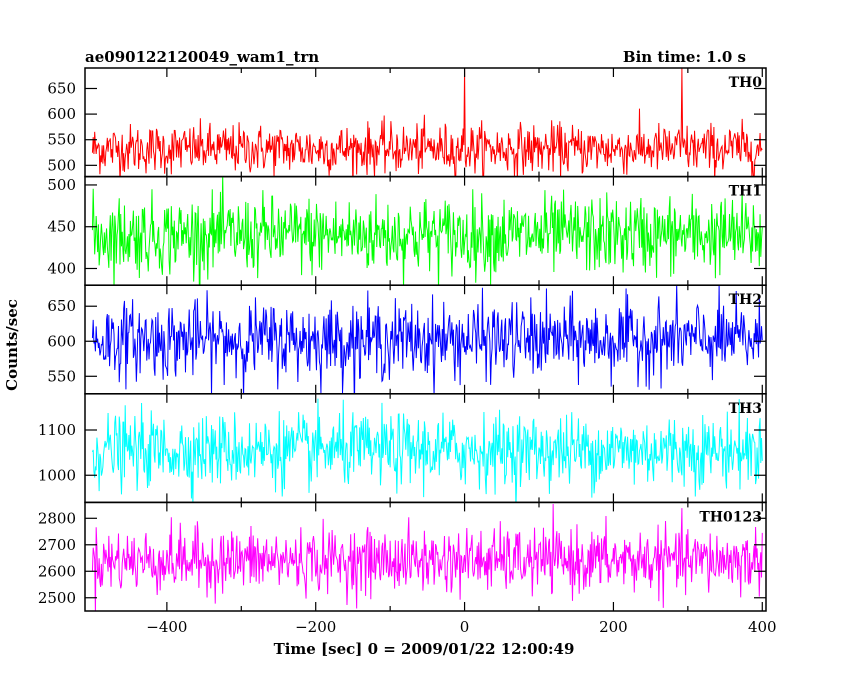 This screenshot has height=680, width=850. What do you see at coordinates (57, 475) in the screenshot?
I see `y-tick-label: 1000` at bounding box center [57, 475].